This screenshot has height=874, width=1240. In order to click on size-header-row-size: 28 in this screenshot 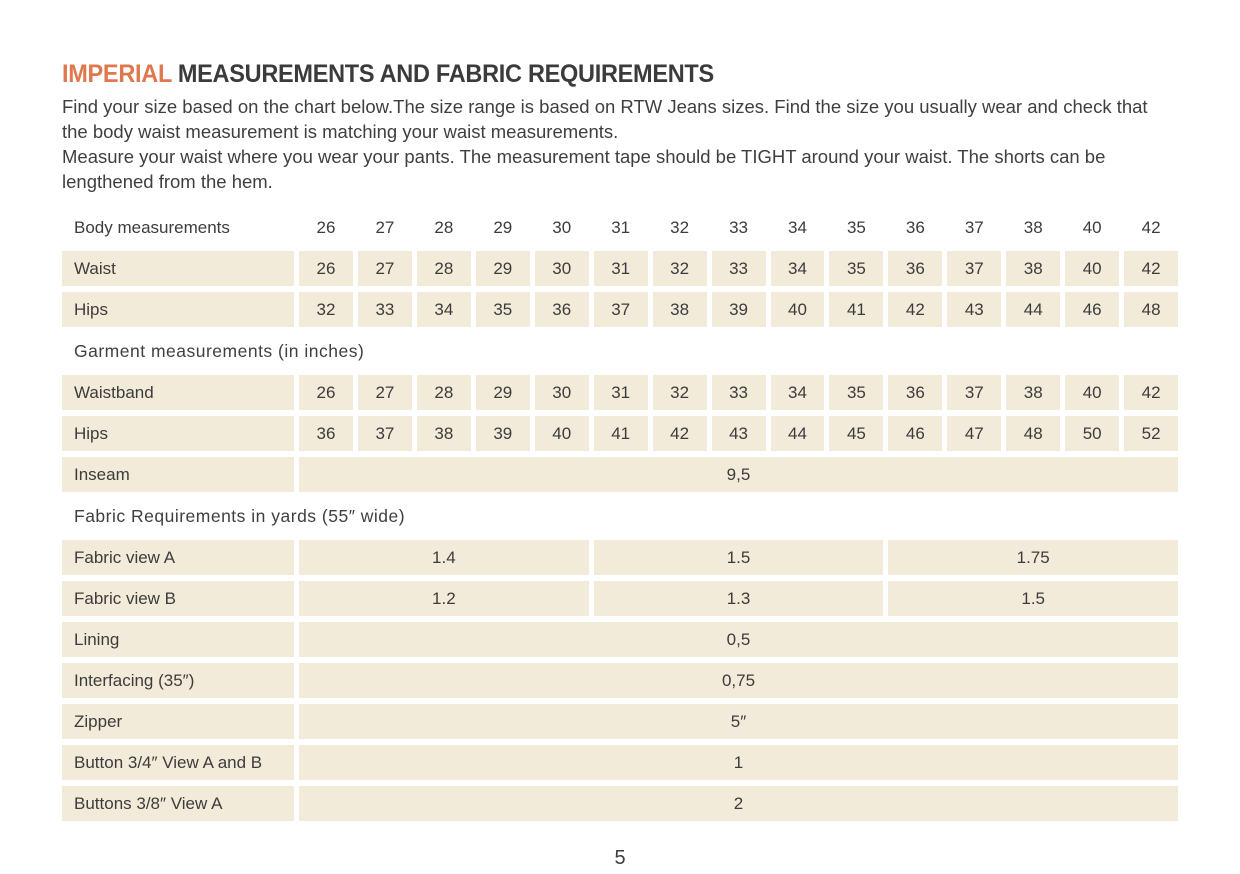, I will do `click(444, 227)`.